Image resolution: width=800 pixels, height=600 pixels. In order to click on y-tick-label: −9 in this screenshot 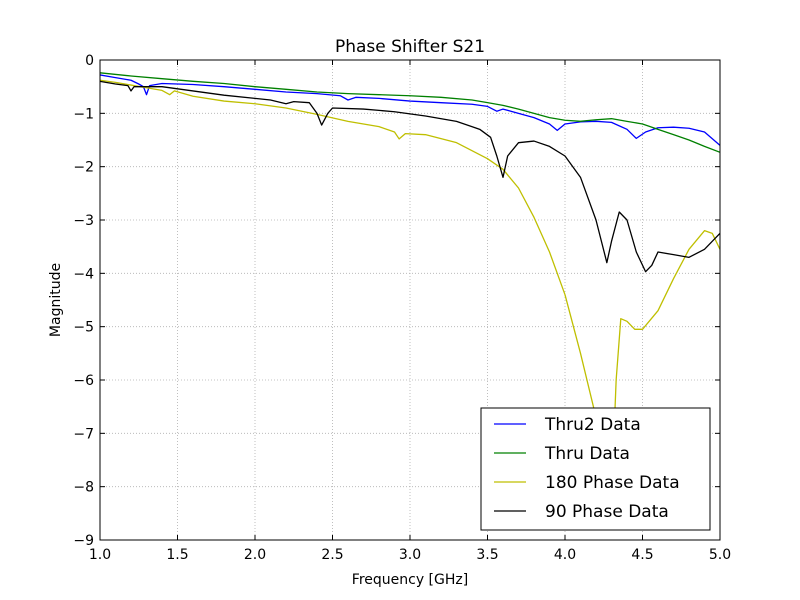, I will do `click(83, 541)`.